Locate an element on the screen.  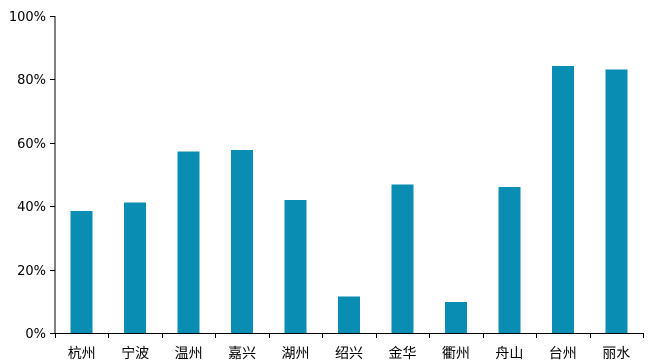
x-tick-label: 台州 is located at coordinates (563, 354).